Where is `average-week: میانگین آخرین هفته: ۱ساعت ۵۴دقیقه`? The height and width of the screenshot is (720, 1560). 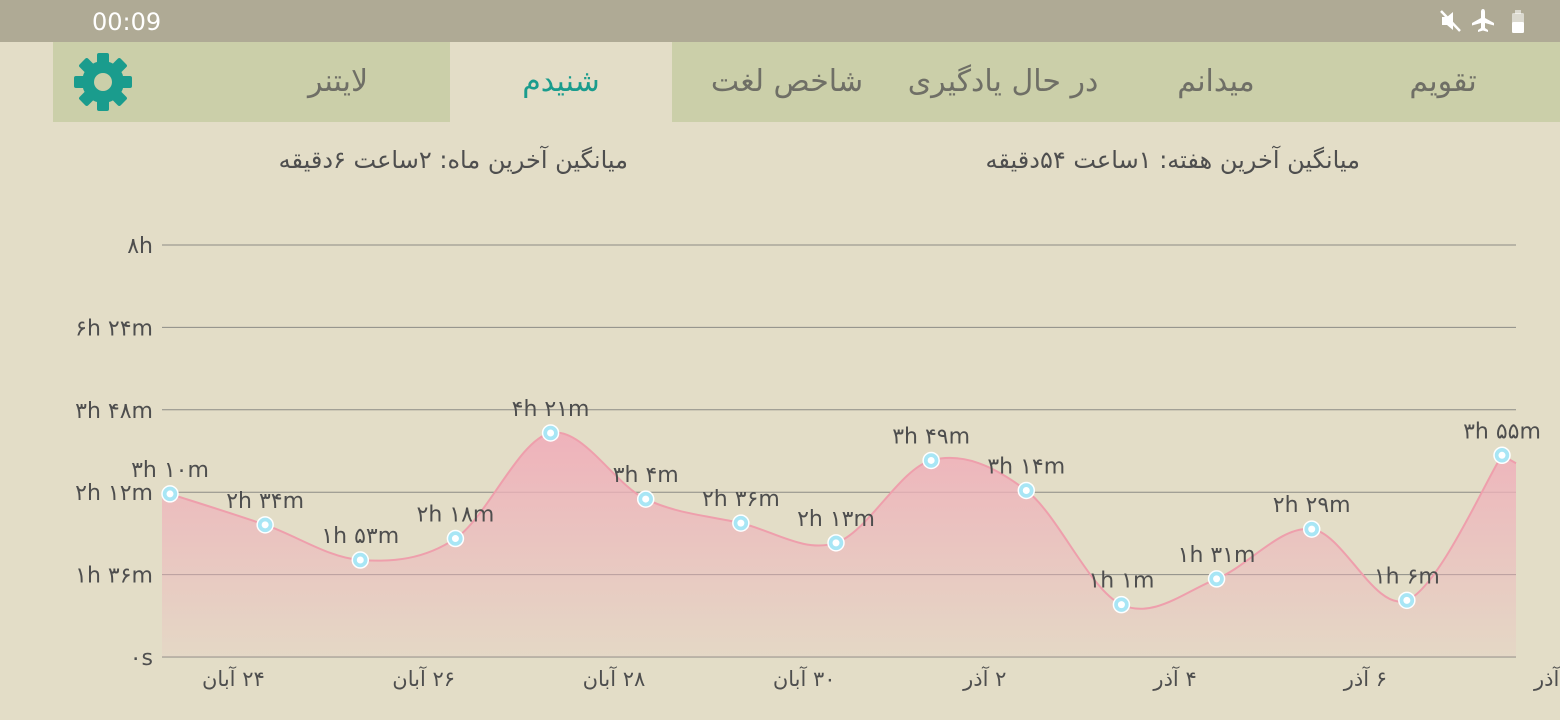
average-week: میانگین آخرین هفته: ۱ساعت ۵۴دقیقه is located at coordinates (1172, 160).